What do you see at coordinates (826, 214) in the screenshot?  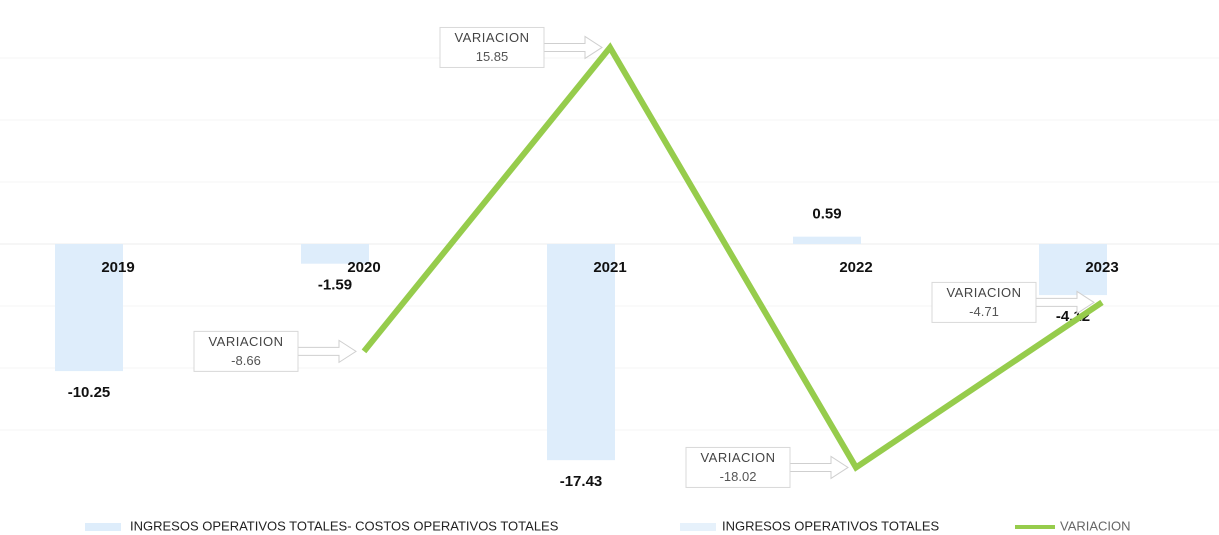 I see `bar-value-label: 0.59` at bounding box center [826, 214].